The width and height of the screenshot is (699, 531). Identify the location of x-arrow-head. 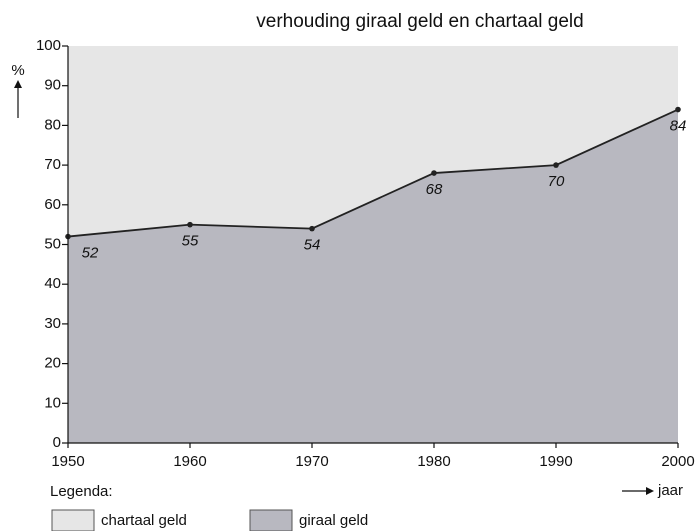
(650, 491).